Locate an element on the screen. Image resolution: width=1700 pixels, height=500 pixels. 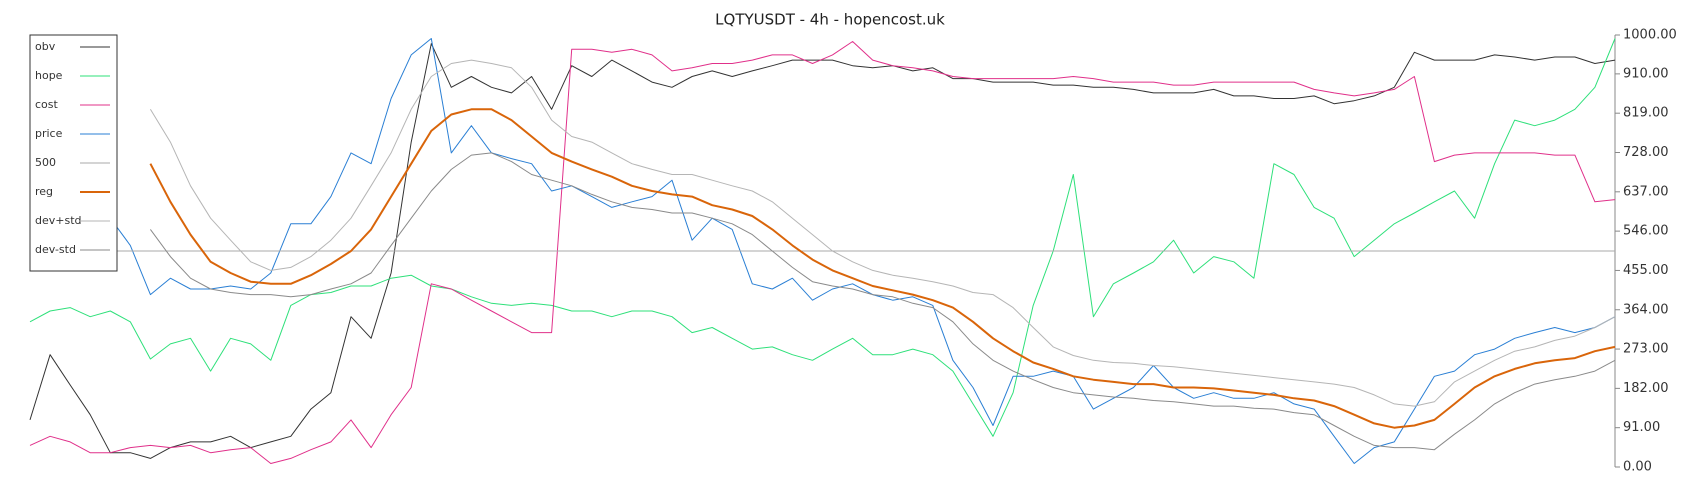
y-tick-label: 91.00 is located at coordinates (1641, 427).